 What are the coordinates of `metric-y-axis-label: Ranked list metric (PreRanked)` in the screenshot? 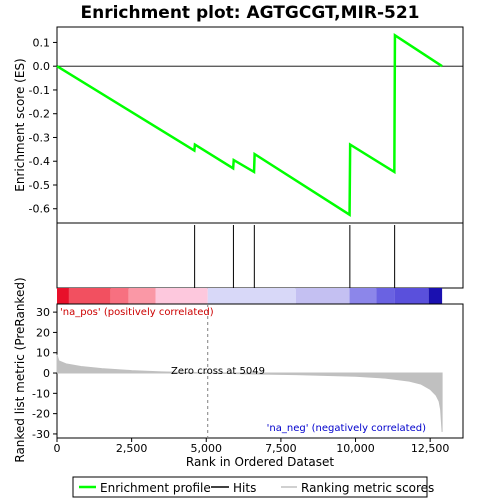 It's located at (20, 369).